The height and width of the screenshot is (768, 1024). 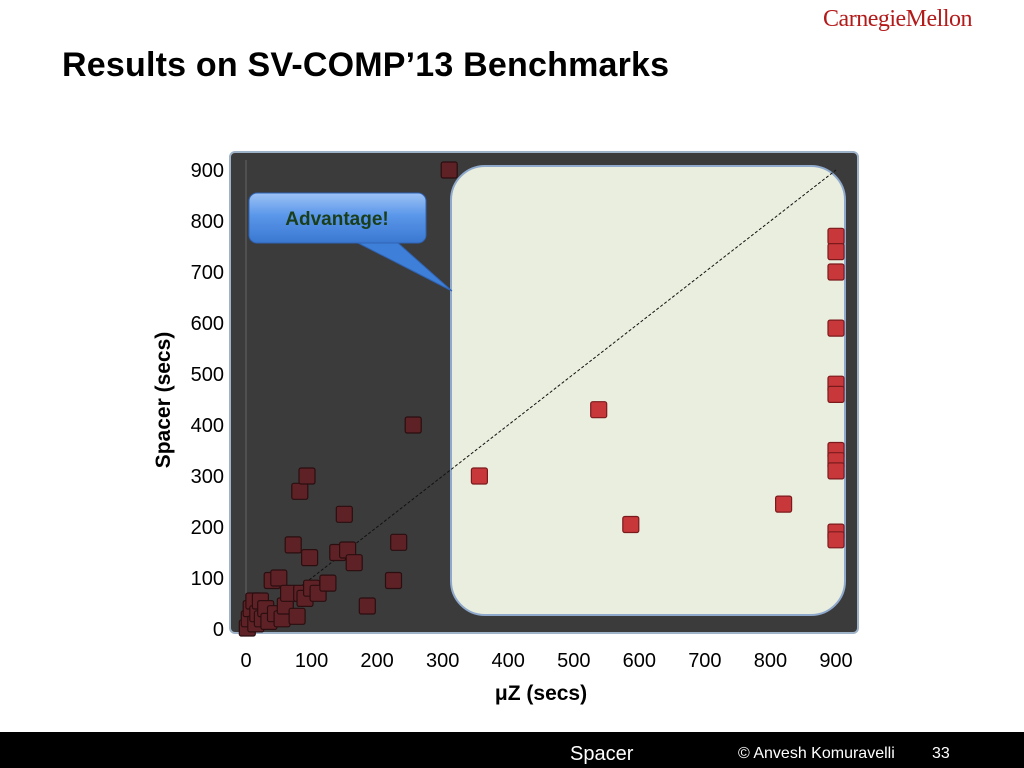 What do you see at coordinates (770, 661) in the screenshot?
I see `x-tick-label: 800` at bounding box center [770, 661].